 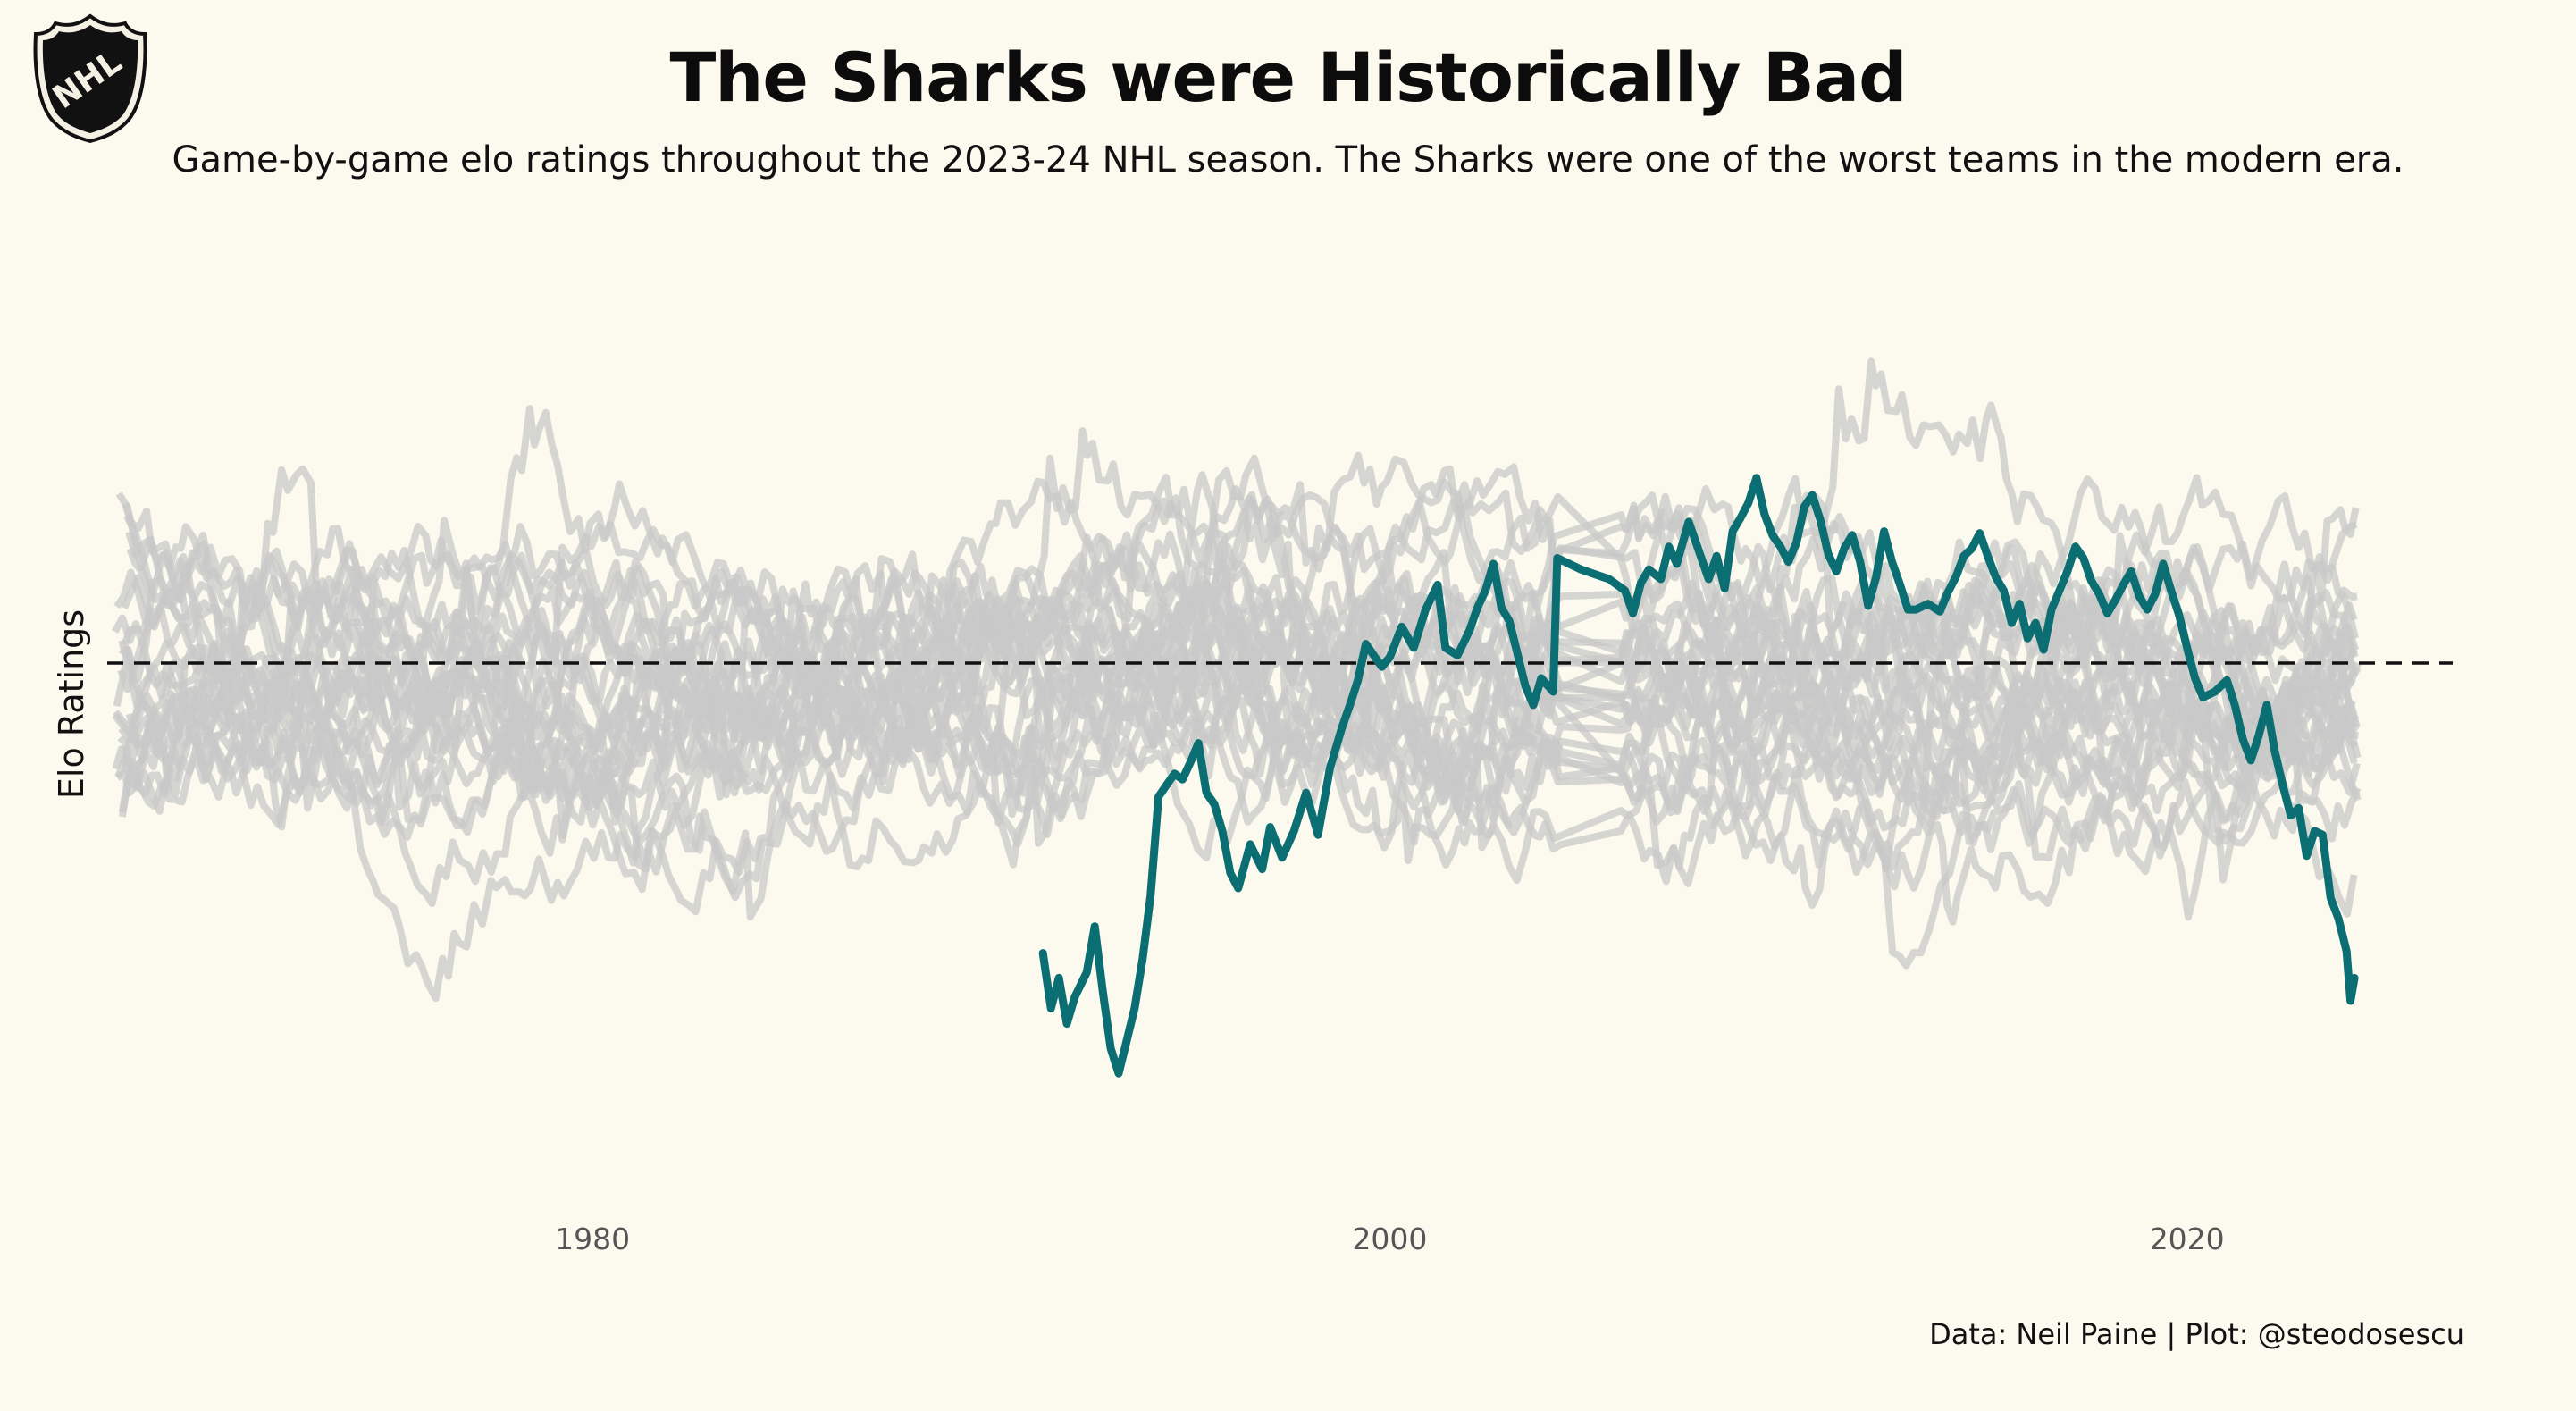 I want to click on nhl-logo: NHL, so click(x=90, y=78).